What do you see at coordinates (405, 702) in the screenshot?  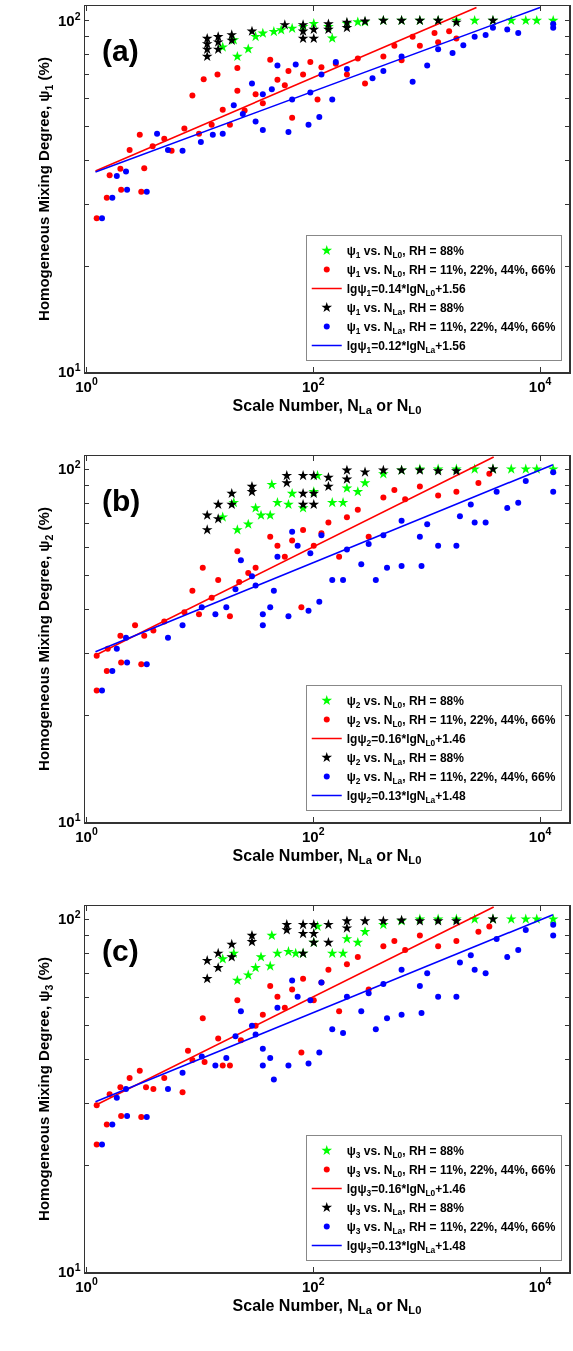 I see `legend-label: ψ$_{2}$ vs. N$_{L0}$, RH = 88%` at bounding box center [405, 702].